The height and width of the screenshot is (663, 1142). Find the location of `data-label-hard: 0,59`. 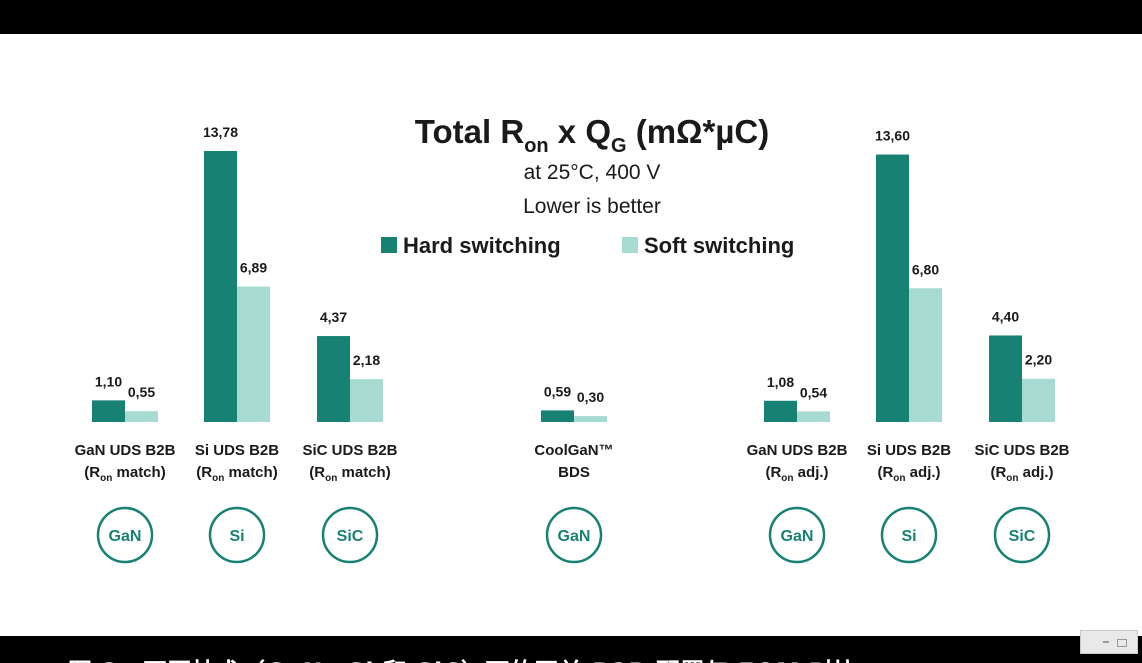

data-label-hard: 0,59 is located at coordinates (557, 391).